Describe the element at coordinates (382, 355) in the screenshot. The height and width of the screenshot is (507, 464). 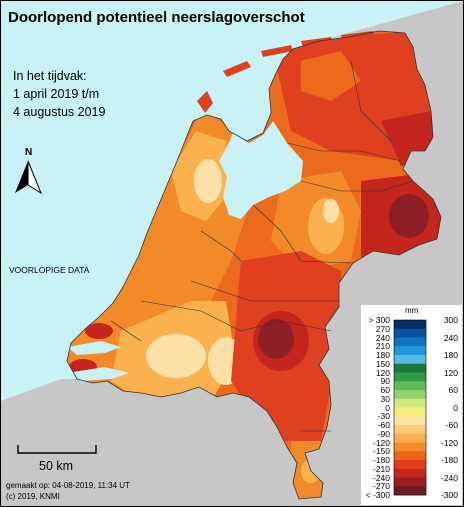
I see `legend-label-left: 180` at that location.